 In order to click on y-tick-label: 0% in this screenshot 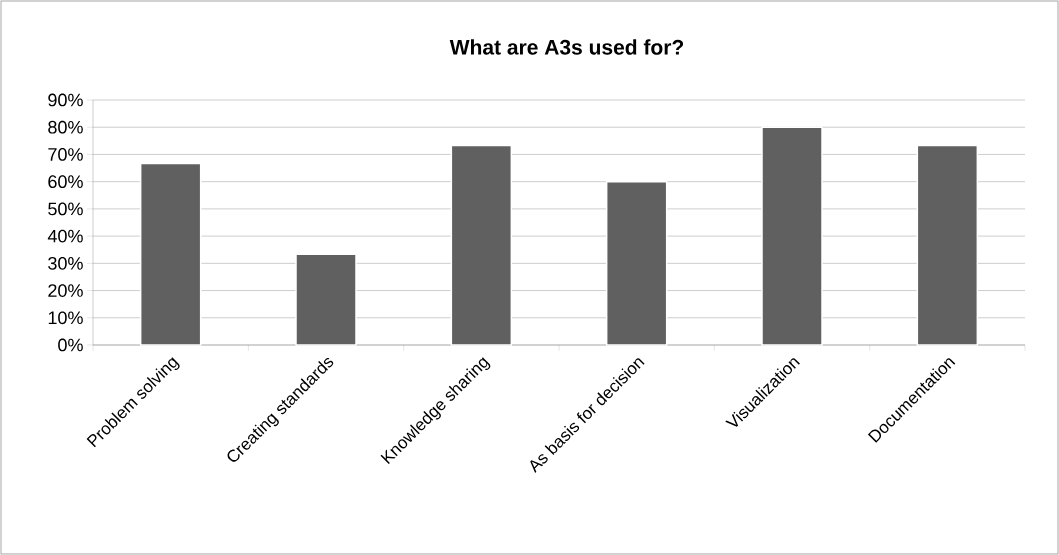, I will do `click(70, 345)`.